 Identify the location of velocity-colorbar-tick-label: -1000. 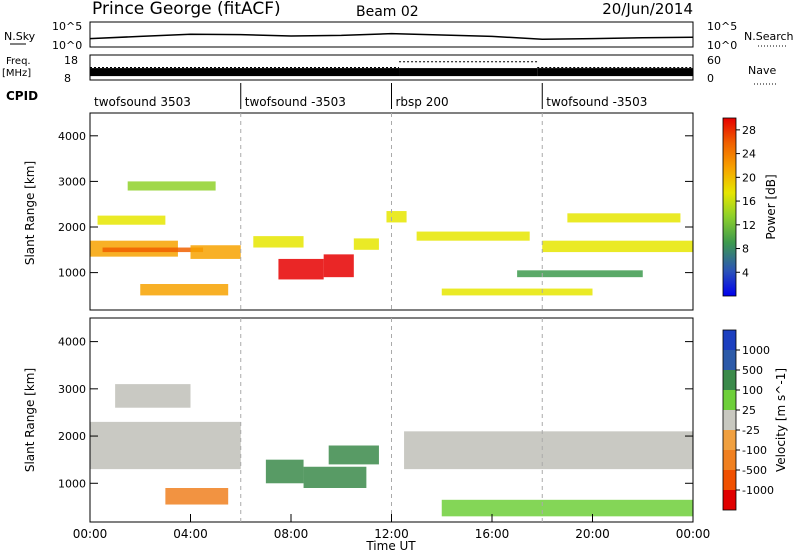
(758, 490).